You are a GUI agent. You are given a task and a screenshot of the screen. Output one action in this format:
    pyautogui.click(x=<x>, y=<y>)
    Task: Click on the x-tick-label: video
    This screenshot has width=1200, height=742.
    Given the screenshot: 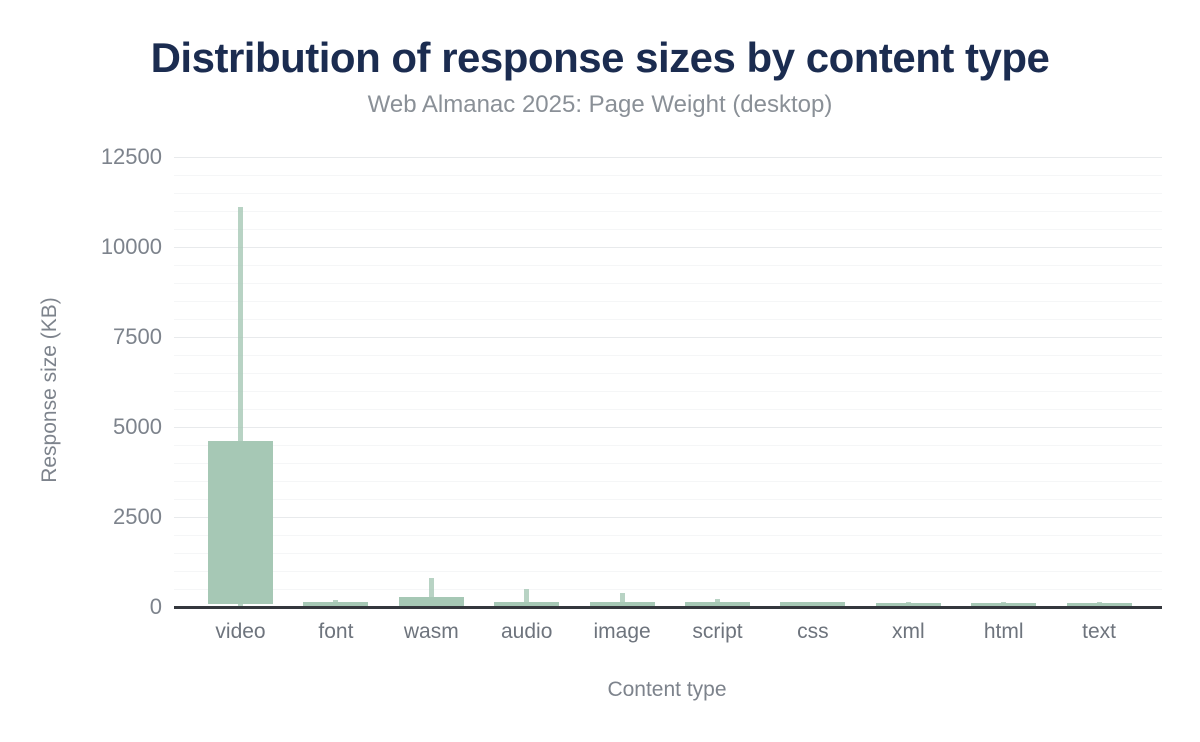 What is the action you would take?
    pyautogui.click(x=240, y=631)
    